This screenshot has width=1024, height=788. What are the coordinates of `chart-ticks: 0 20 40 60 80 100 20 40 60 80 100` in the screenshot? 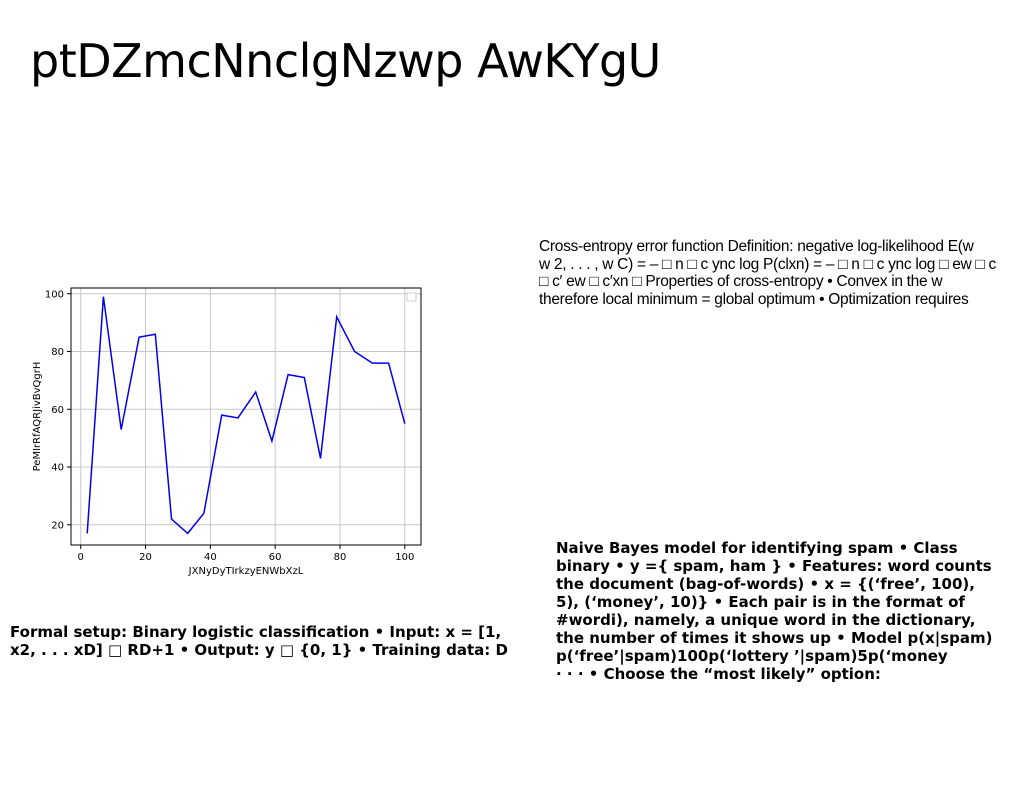 It's located at (229, 426).